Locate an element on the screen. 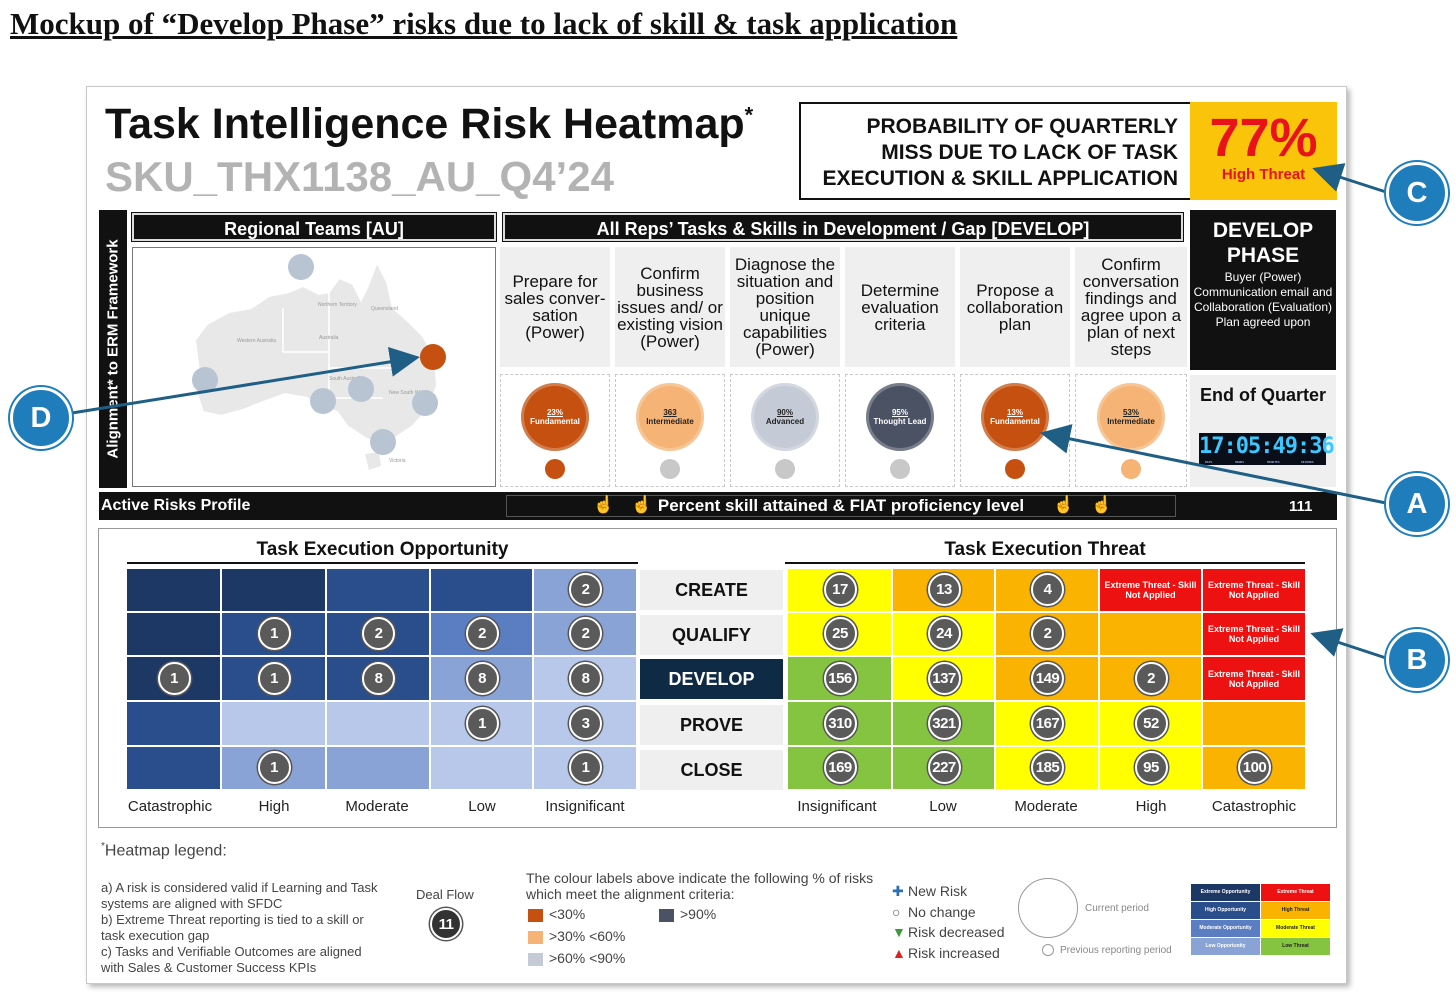 The height and width of the screenshot is (1005, 1456). threat-cell: 13 is located at coordinates (943, 590).